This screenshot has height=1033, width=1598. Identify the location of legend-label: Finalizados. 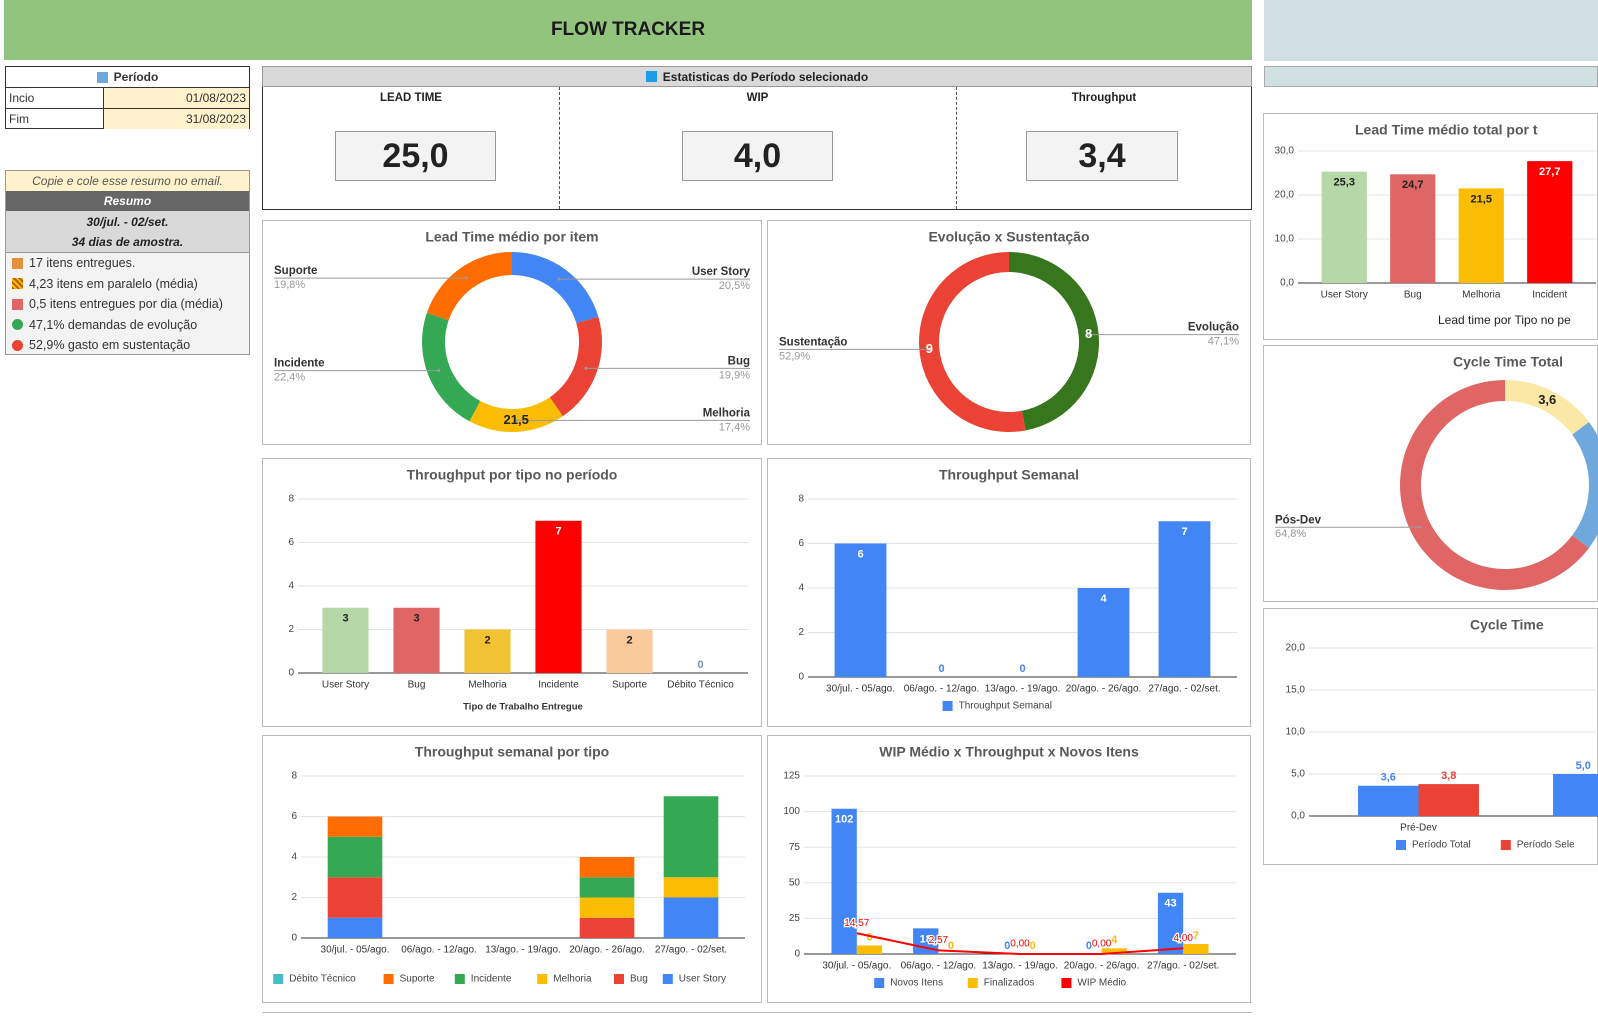
(1009, 983).